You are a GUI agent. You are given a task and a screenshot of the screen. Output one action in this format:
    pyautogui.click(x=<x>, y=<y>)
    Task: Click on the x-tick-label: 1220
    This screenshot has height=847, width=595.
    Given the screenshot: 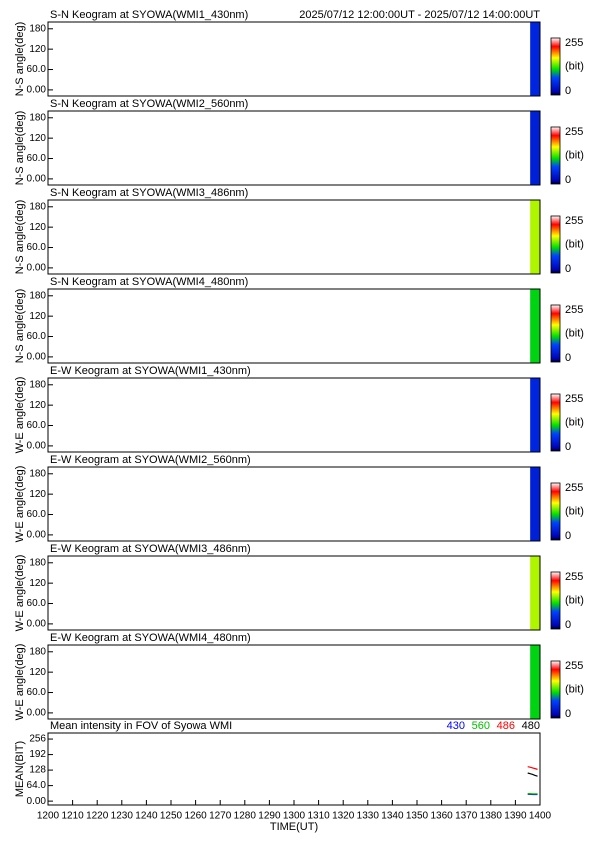 What is the action you would take?
    pyautogui.click(x=97, y=816)
    